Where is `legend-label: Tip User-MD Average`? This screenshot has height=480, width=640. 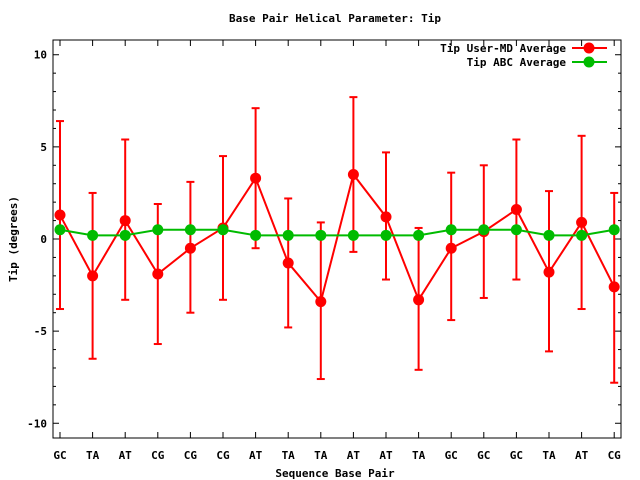
legend-label: Tip User-MD Average is located at coordinates (503, 48).